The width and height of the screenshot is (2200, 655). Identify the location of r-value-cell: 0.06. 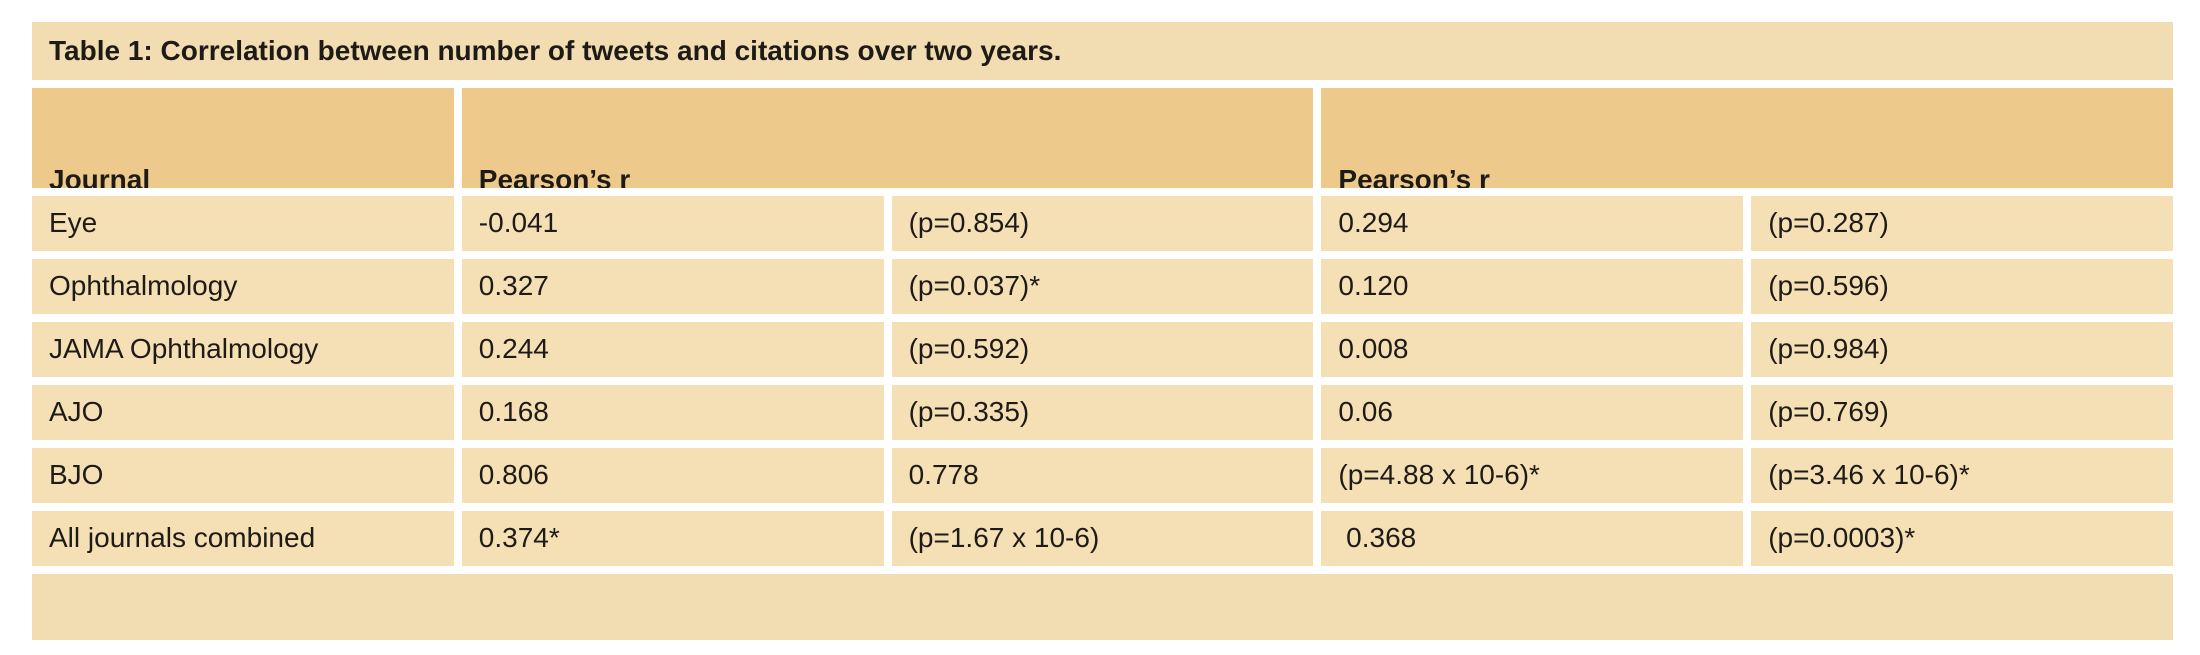
(1532, 412).